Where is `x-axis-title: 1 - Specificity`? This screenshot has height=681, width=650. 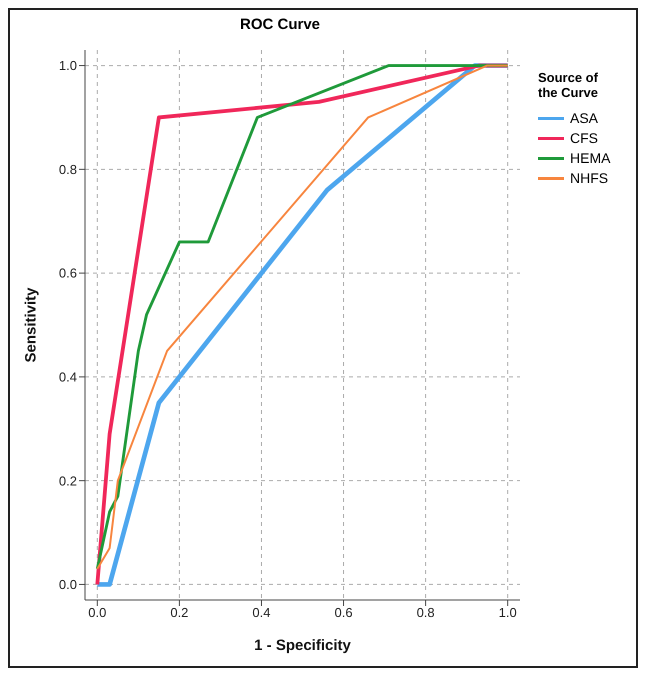 x-axis-title: 1 - Specificity is located at coordinates (303, 645).